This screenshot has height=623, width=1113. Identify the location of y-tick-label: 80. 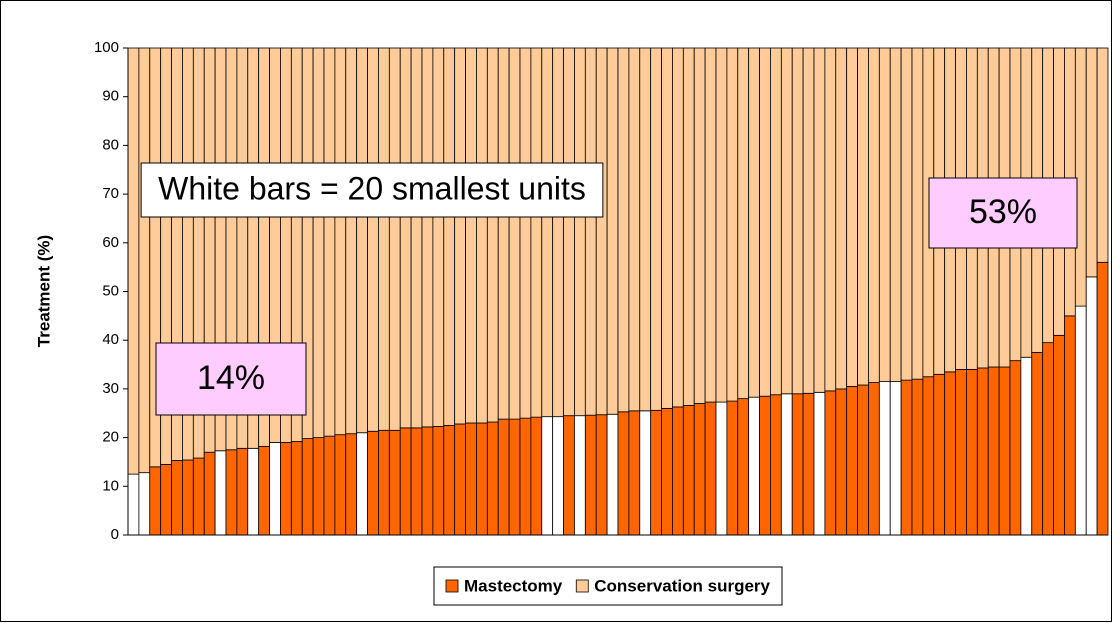
(110, 144).